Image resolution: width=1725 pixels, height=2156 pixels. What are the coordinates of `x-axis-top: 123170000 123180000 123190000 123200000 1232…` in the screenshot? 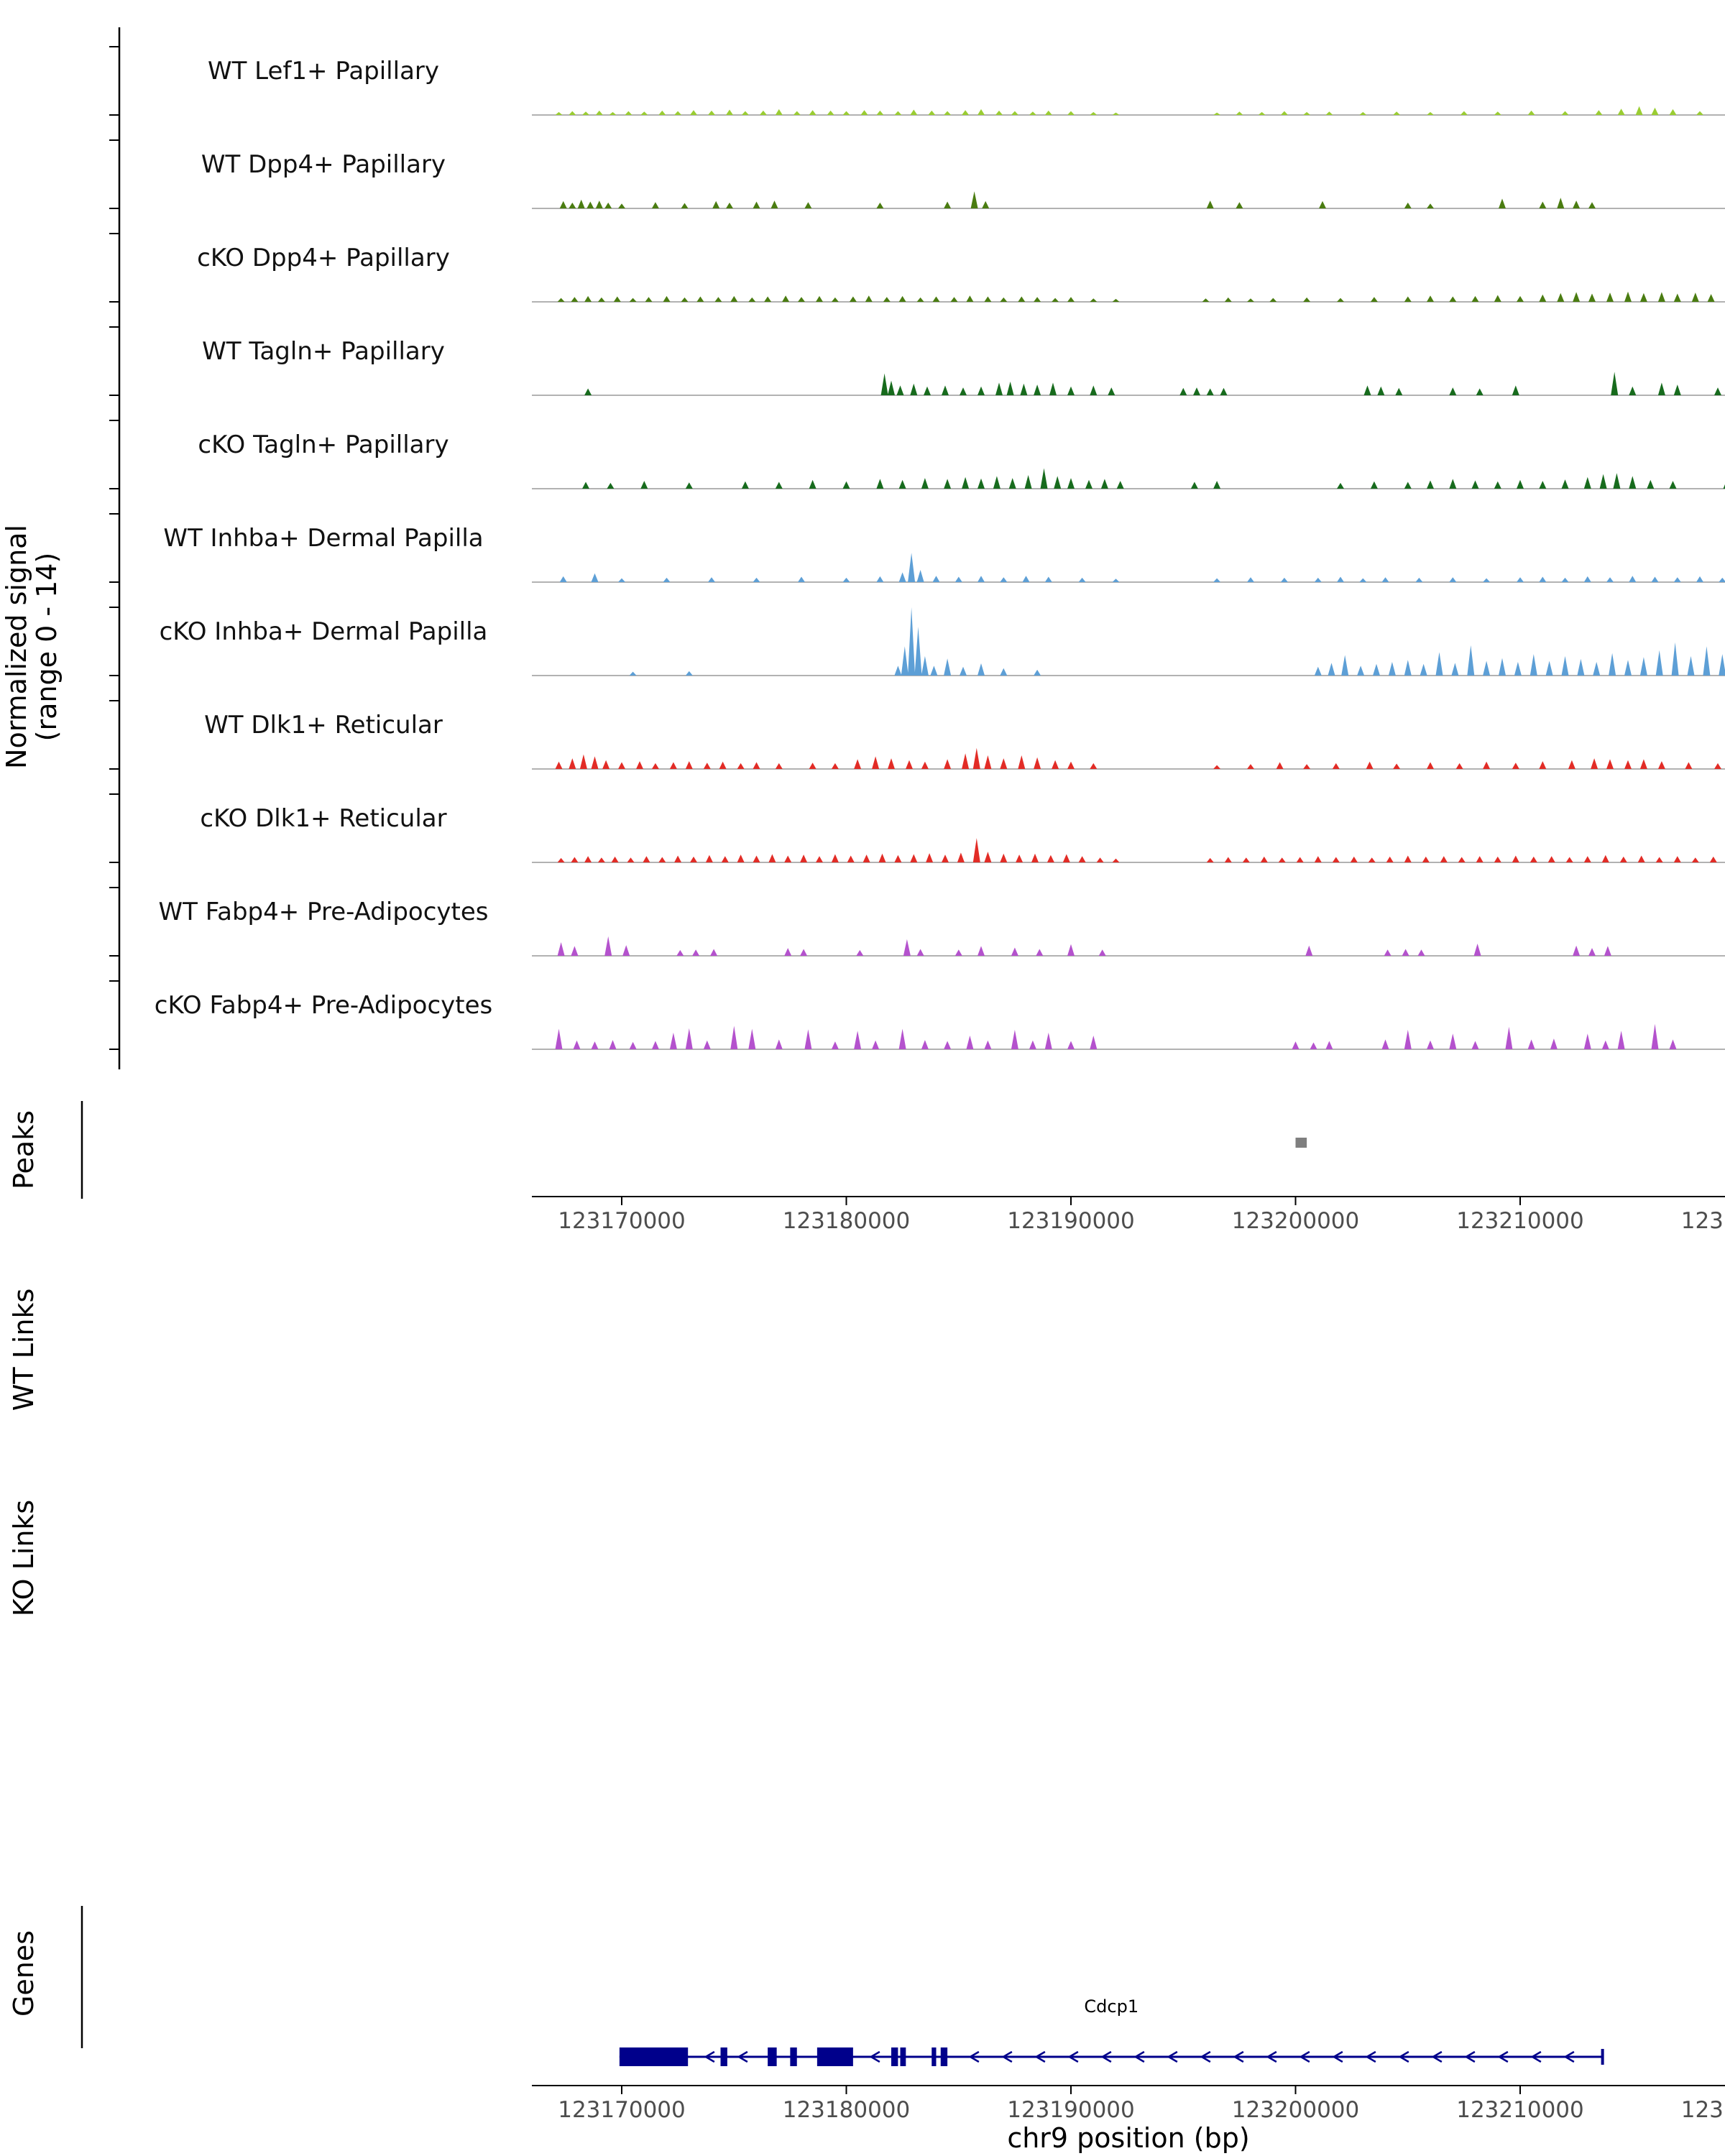 It's located at (1128, 1215).